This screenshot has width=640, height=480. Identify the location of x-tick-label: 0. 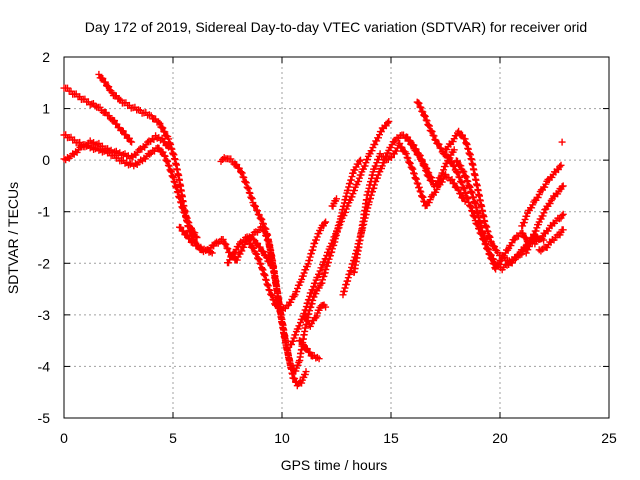
(64, 438).